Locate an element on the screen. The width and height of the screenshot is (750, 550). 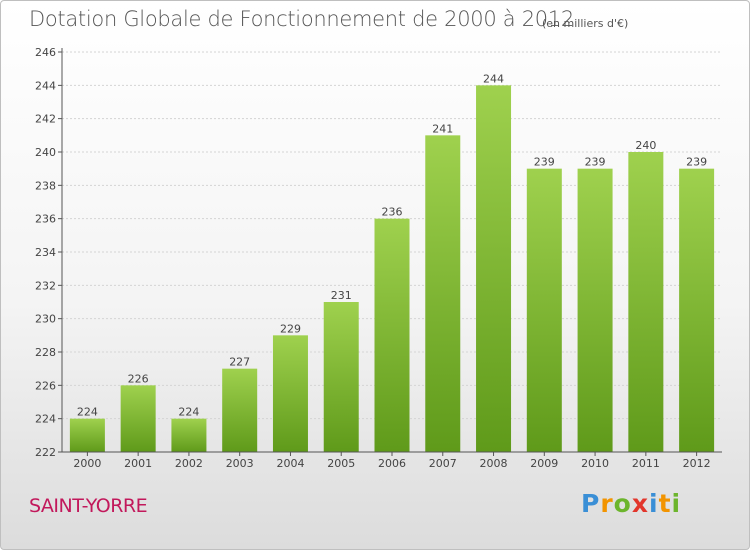
x-tick-label: 2002 is located at coordinates (189, 463).